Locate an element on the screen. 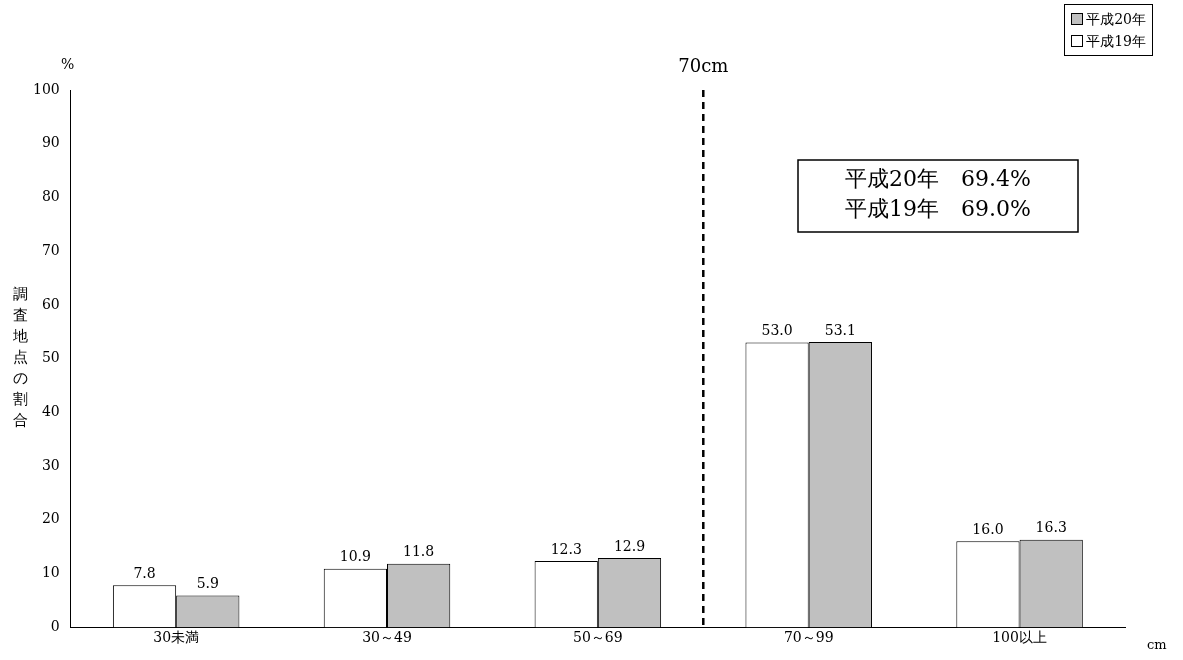  y-tick-label: 80 is located at coordinates (50, 196).